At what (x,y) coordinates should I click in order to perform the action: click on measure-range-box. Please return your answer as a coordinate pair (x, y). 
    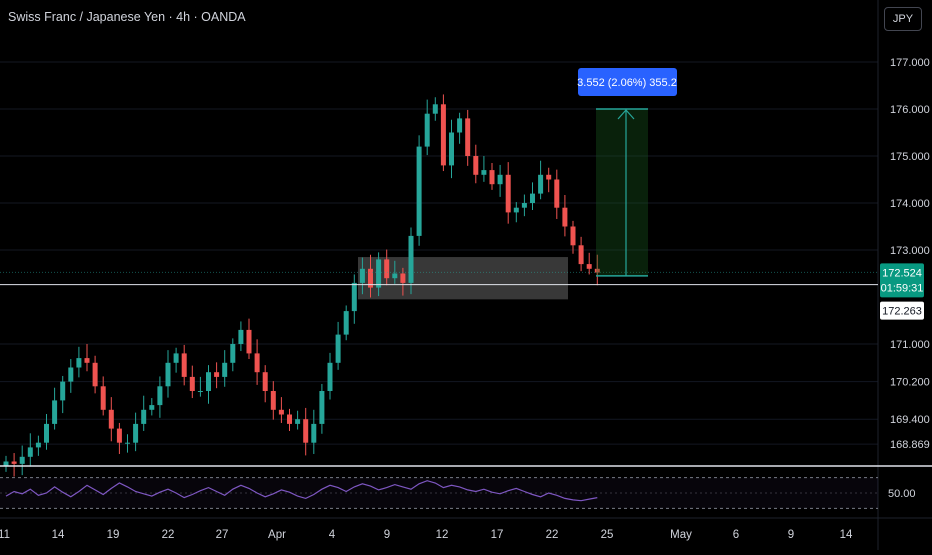
    Looking at the image, I should click on (622, 192).